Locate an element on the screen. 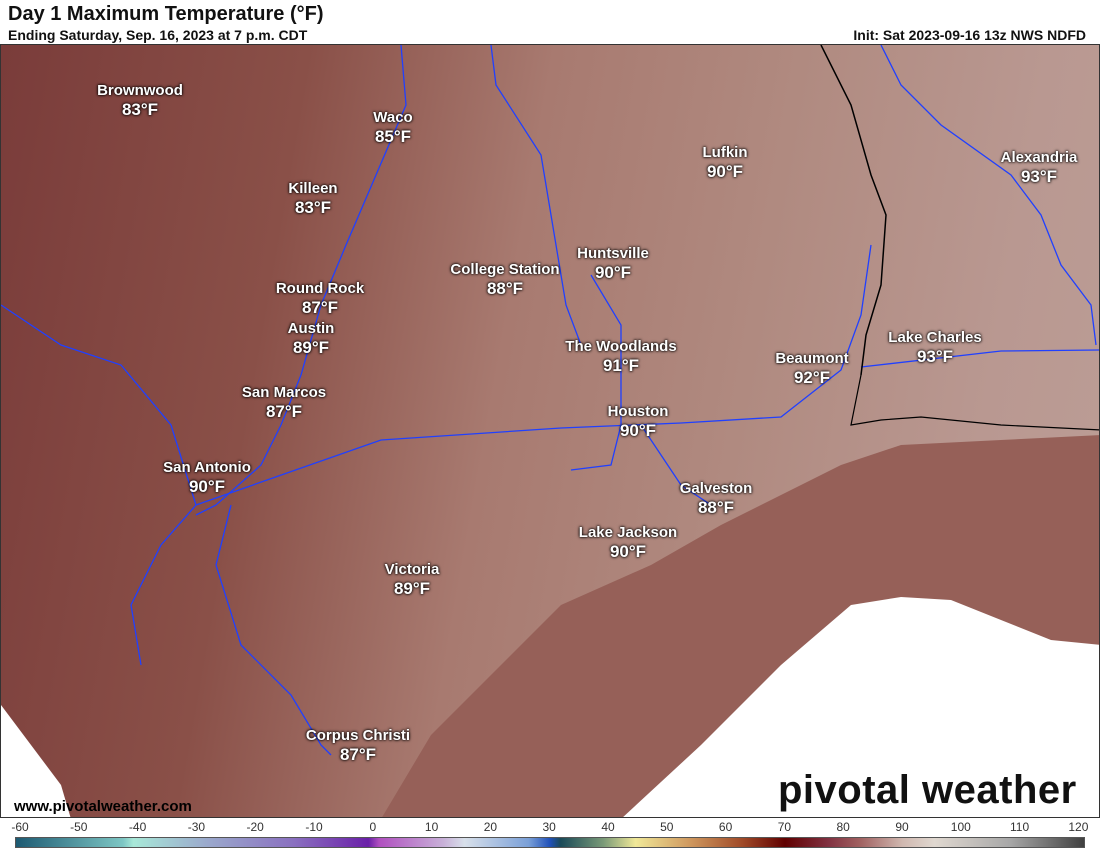 The image size is (1100, 850). colorbar-tick-label: 60 is located at coordinates (725, 827).